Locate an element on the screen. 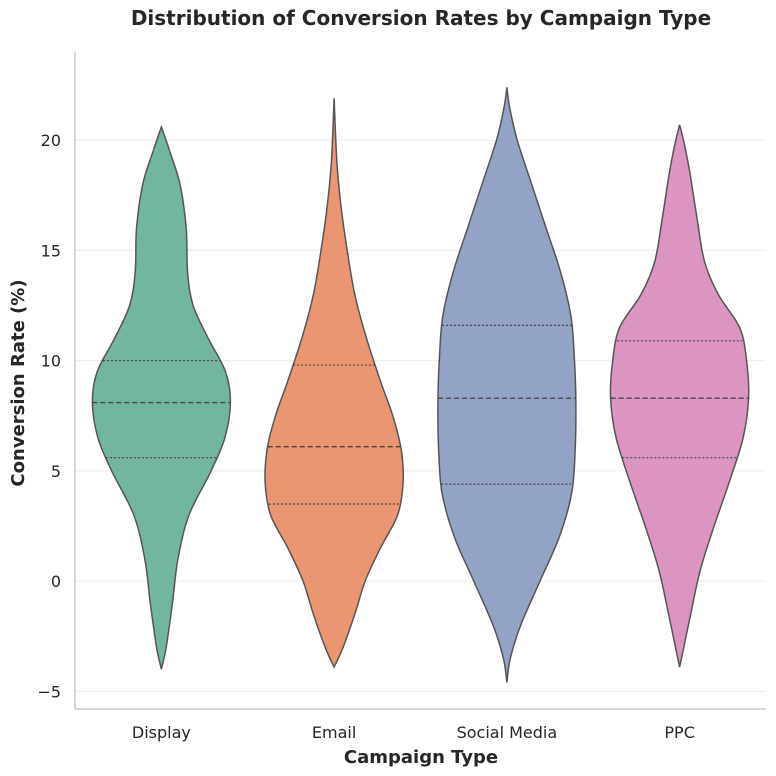 The image size is (776, 776). violin-display is located at coordinates (161, 397).